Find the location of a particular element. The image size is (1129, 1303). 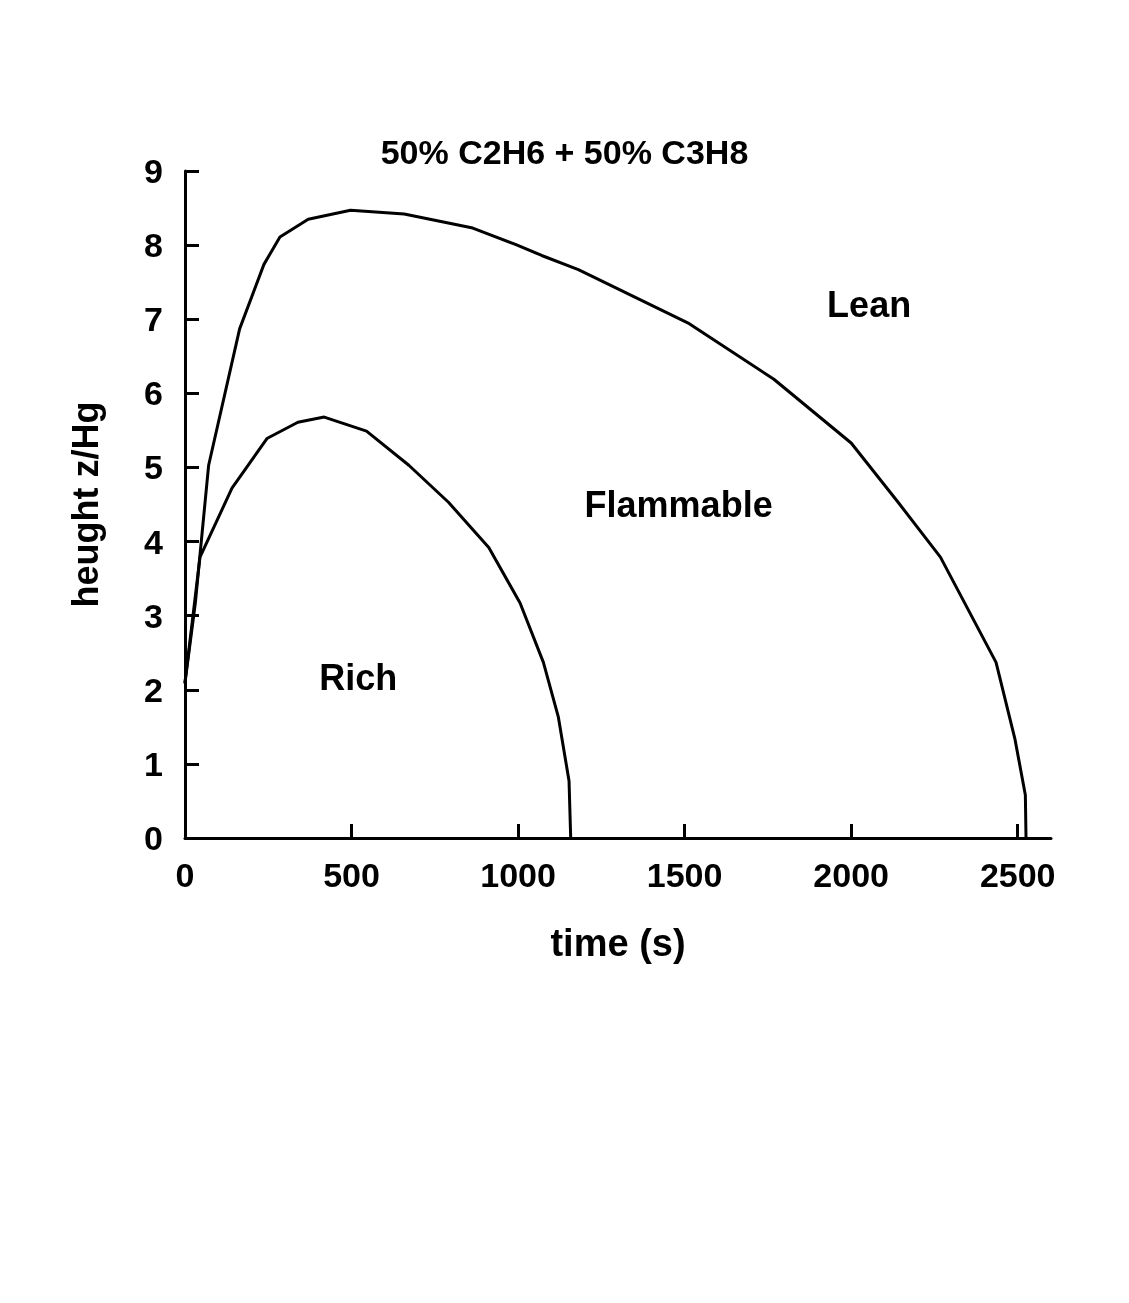

x-tick-label: 500 is located at coordinates (351, 875).